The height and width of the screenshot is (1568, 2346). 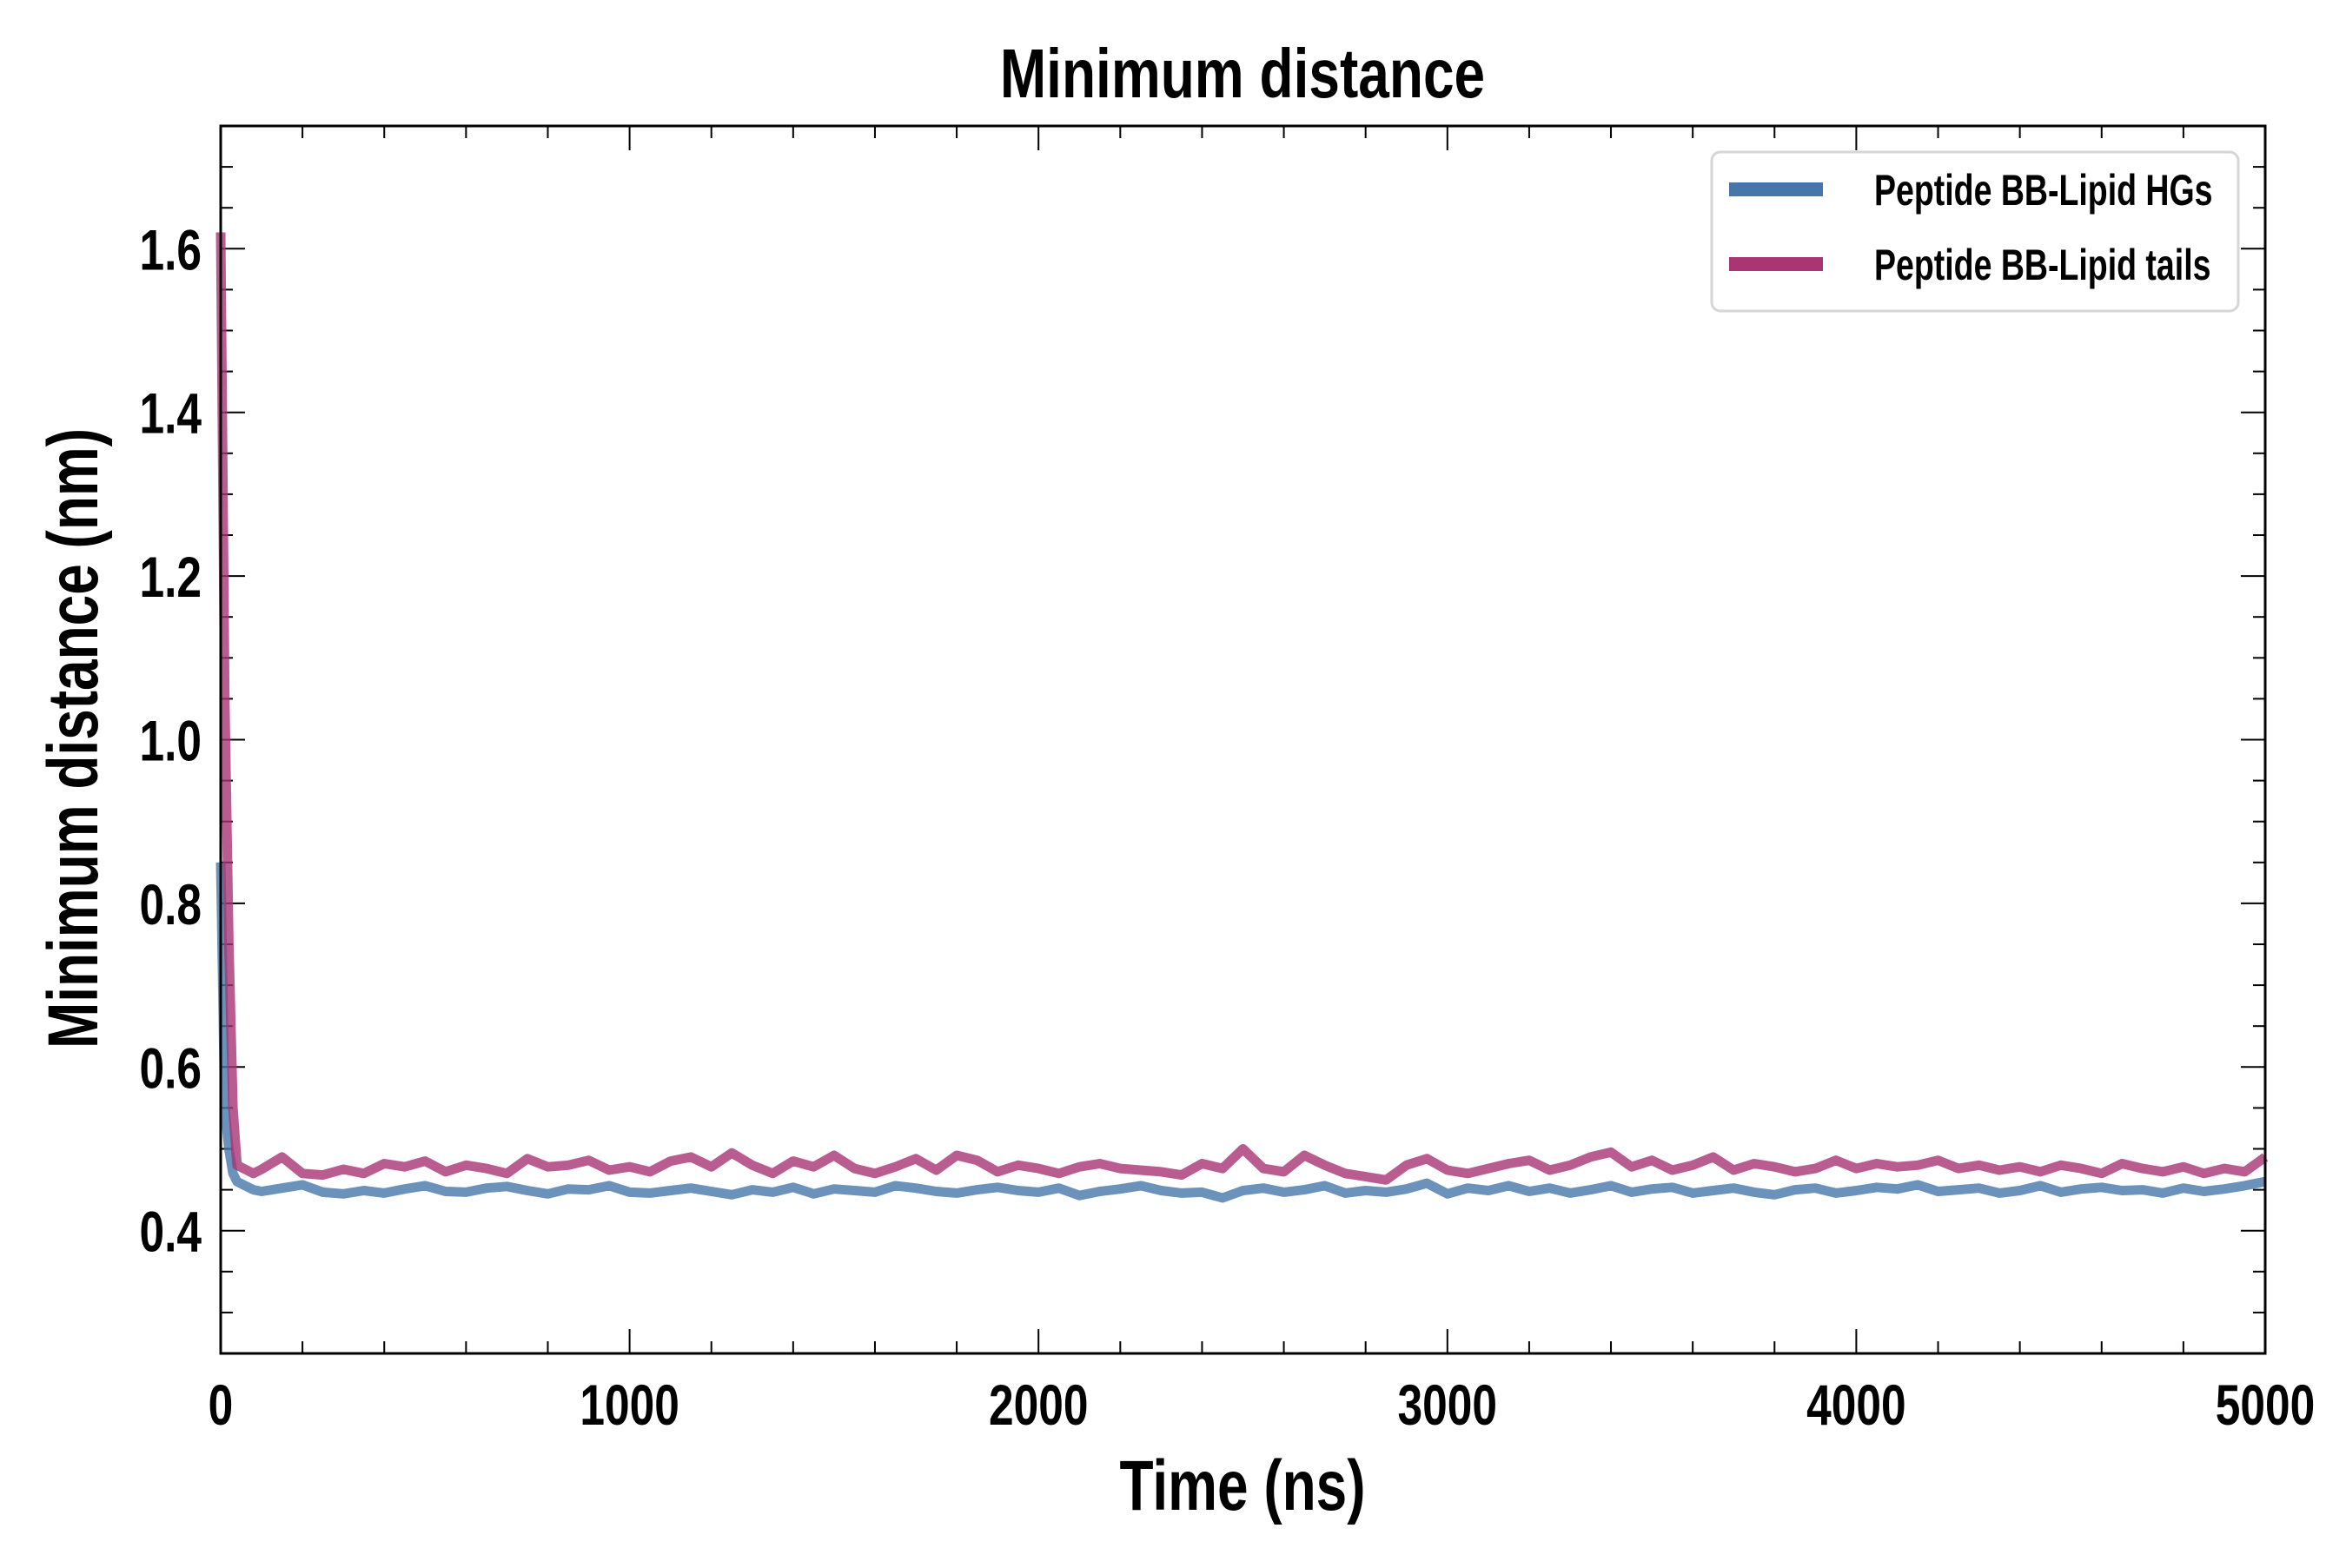 I want to click on x-tick-label: 3000, so click(x=1448, y=1405).